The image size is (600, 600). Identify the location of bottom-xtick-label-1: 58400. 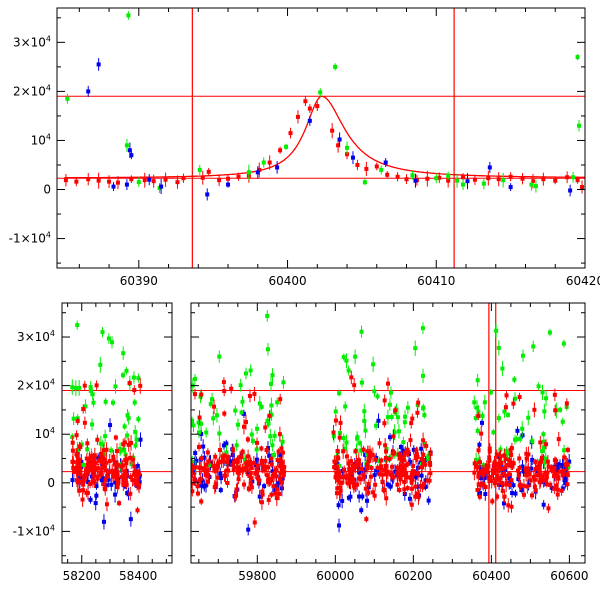
(138, 576).